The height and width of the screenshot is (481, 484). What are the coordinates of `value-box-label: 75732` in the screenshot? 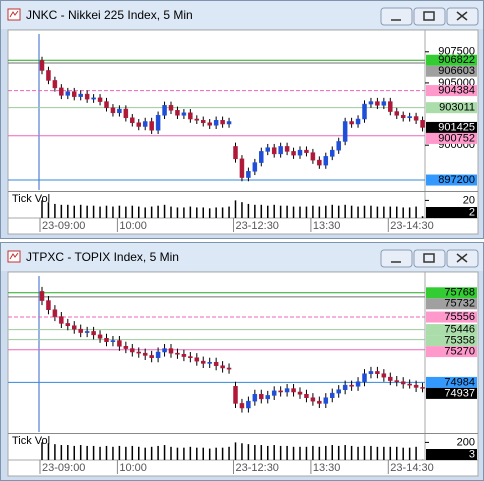 It's located at (459, 304).